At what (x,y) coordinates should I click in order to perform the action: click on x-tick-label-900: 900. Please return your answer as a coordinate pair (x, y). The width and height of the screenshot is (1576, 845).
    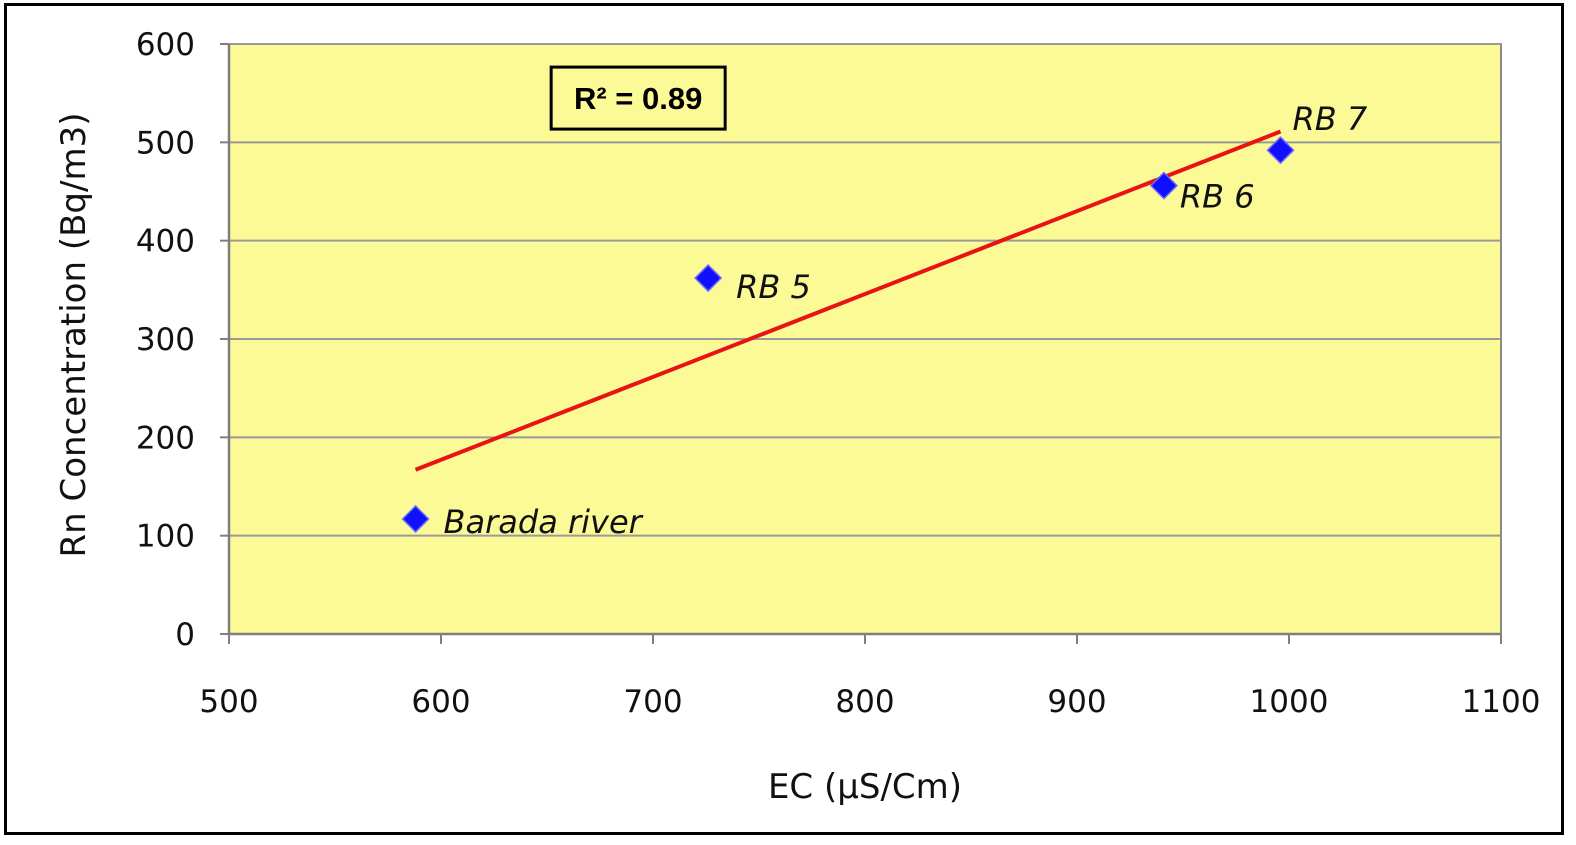
    Looking at the image, I should click on (1076, 702).